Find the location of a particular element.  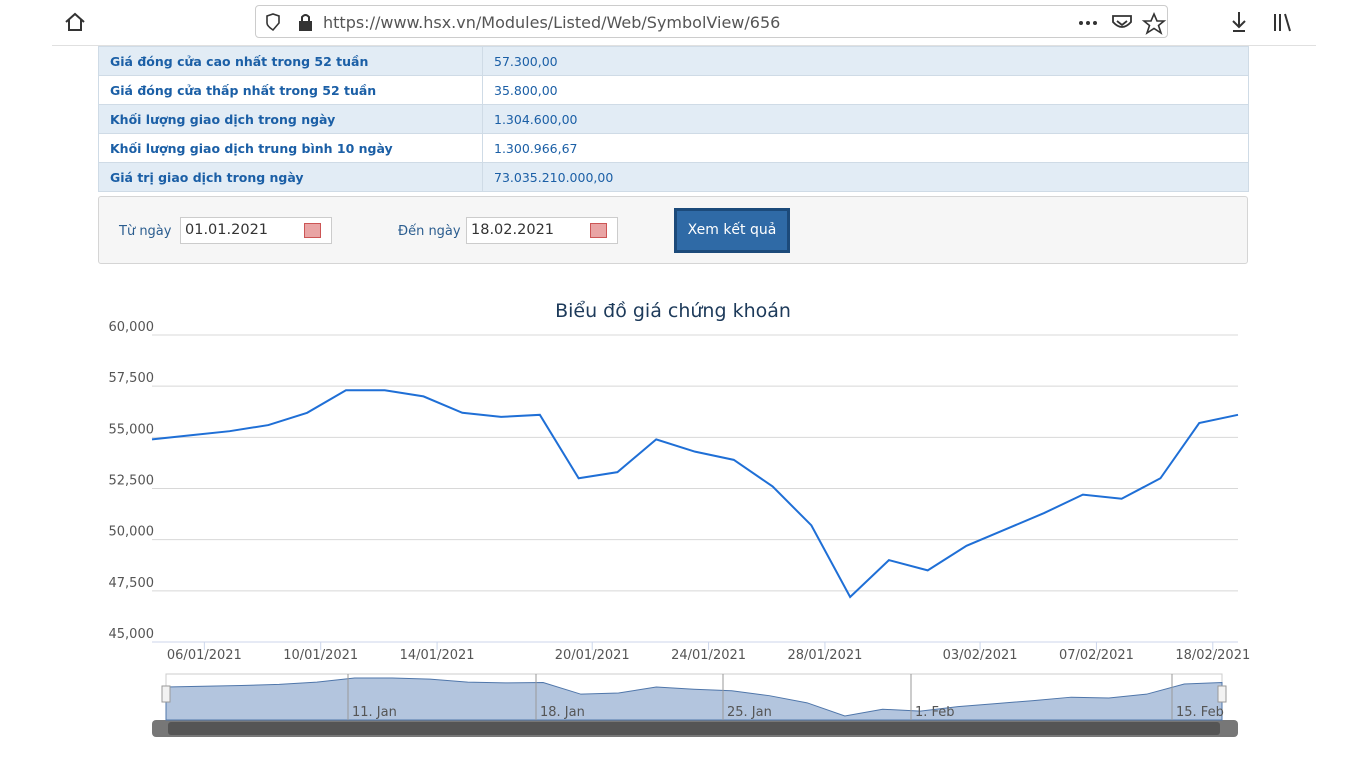

x-tick-label: 24/01/2021 is located at coordinates (708, 655).